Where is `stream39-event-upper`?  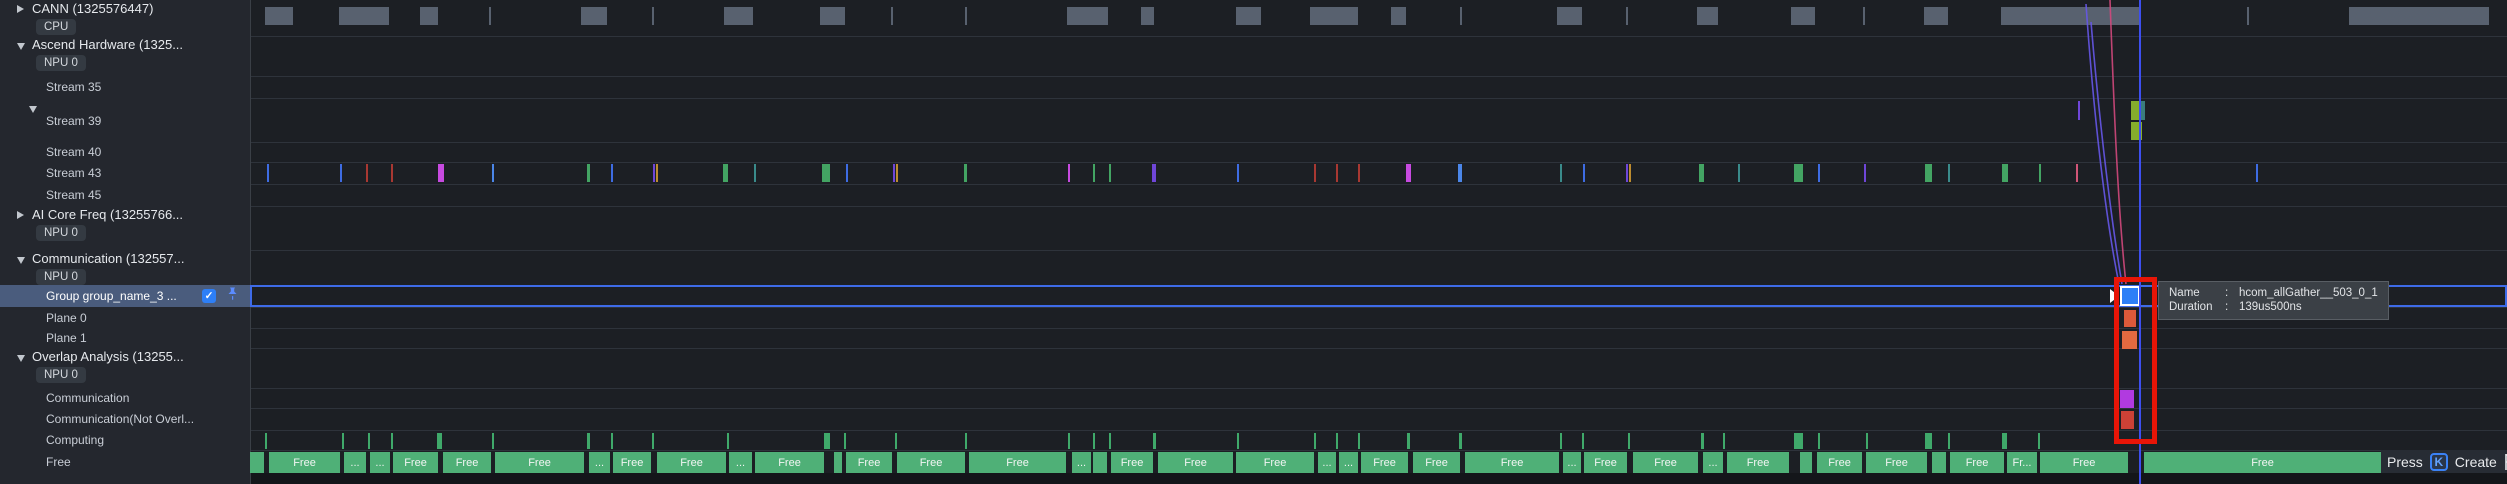 stream39-event-upper is located at coordinates (2079, 110).